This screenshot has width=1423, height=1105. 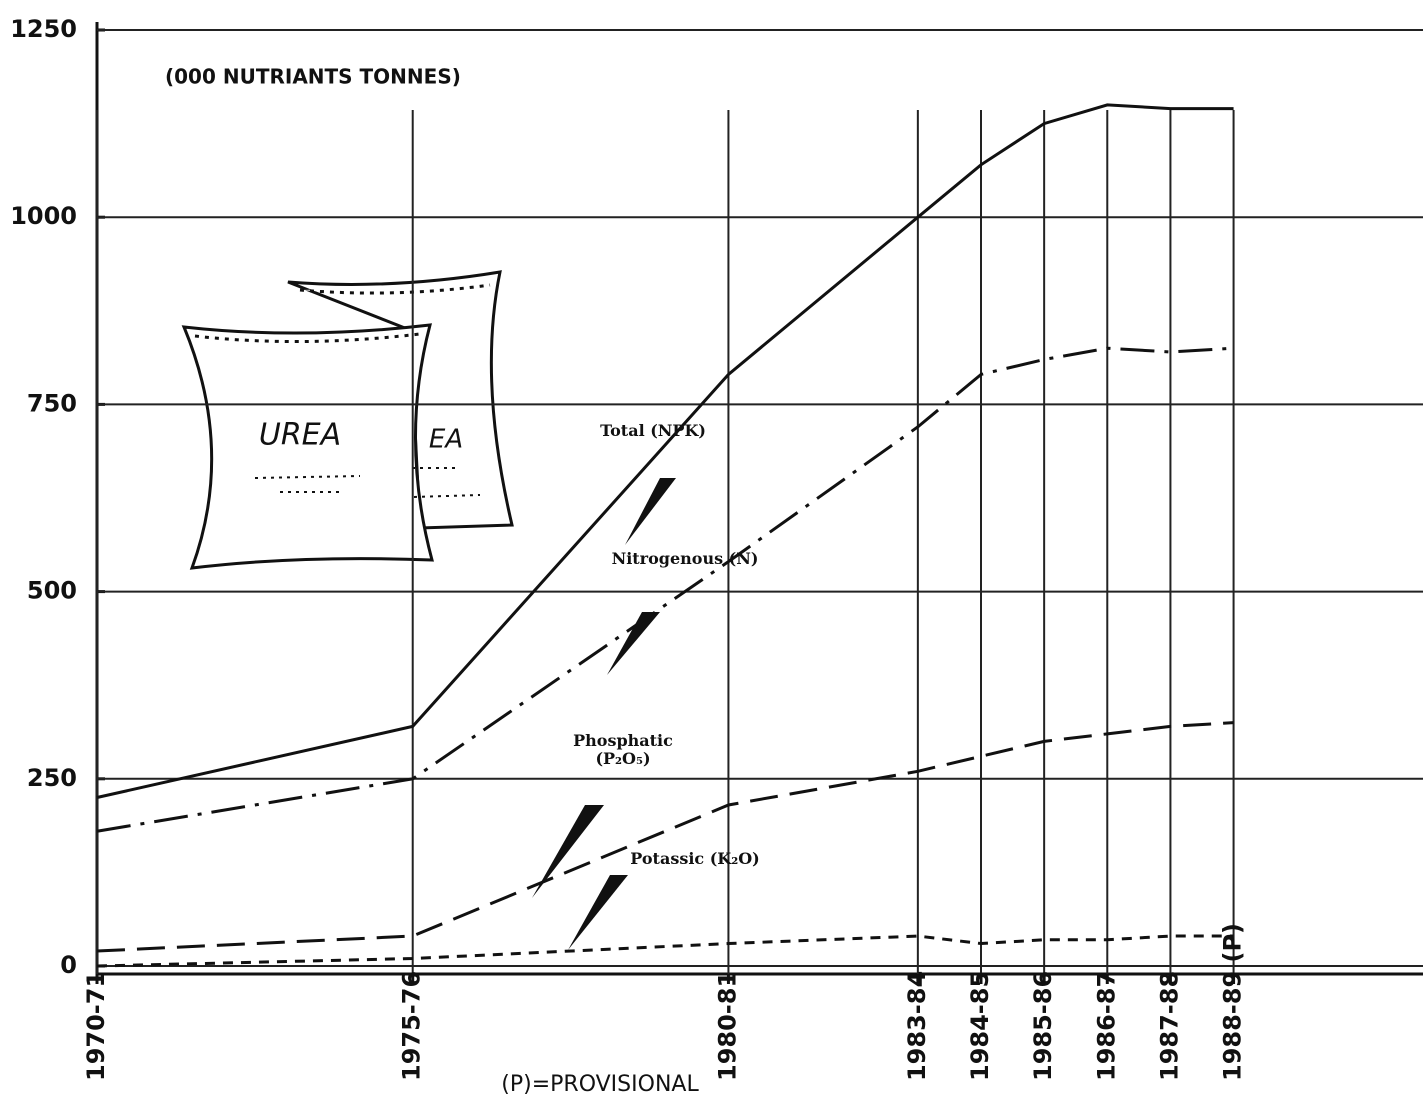 I want to click on x-tick-label: 1980-81, so click(x=727, y=1026).